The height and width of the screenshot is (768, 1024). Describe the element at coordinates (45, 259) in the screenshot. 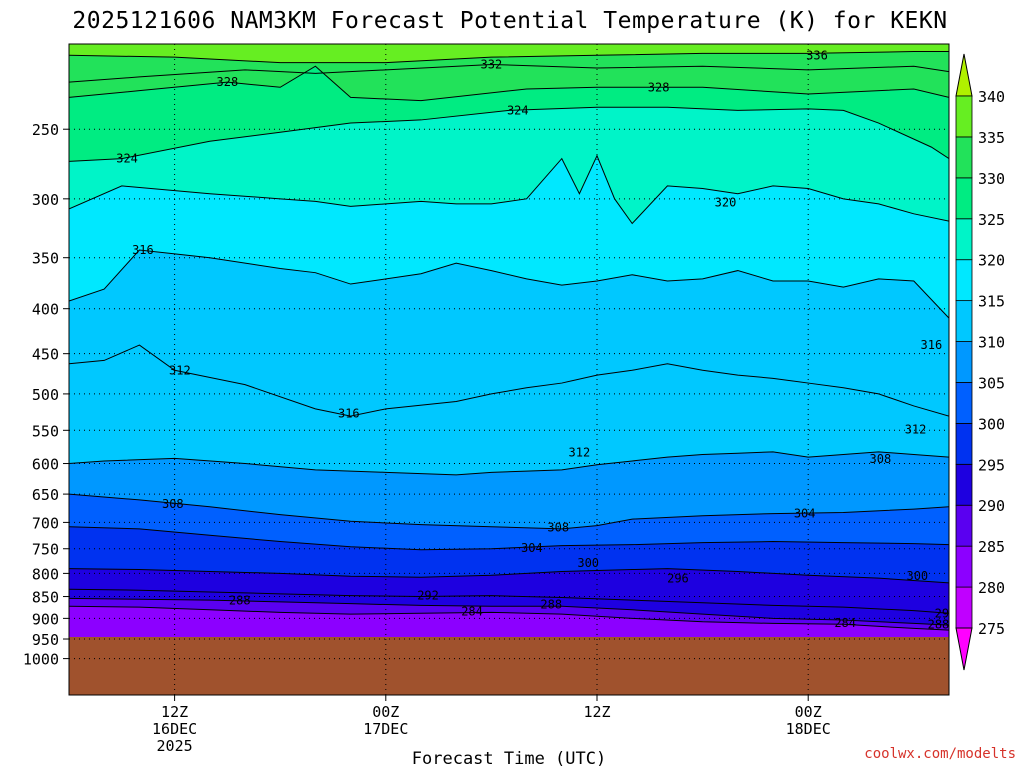

I see `y-tick-label: 350` at that location.